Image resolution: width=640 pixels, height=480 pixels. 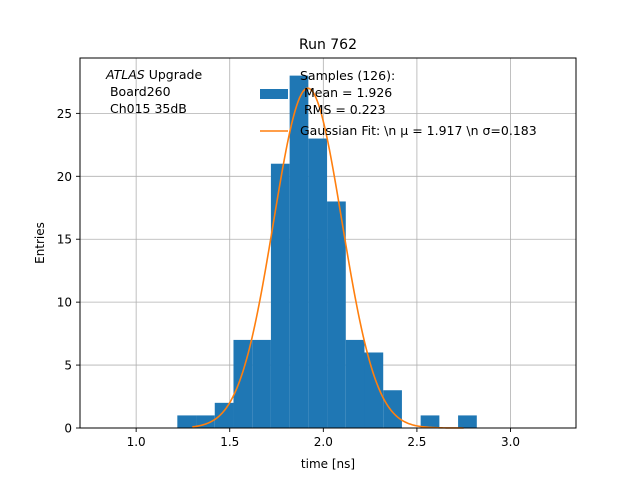 I want to click on legend-samples-swatch, so click(x=274, y=94).